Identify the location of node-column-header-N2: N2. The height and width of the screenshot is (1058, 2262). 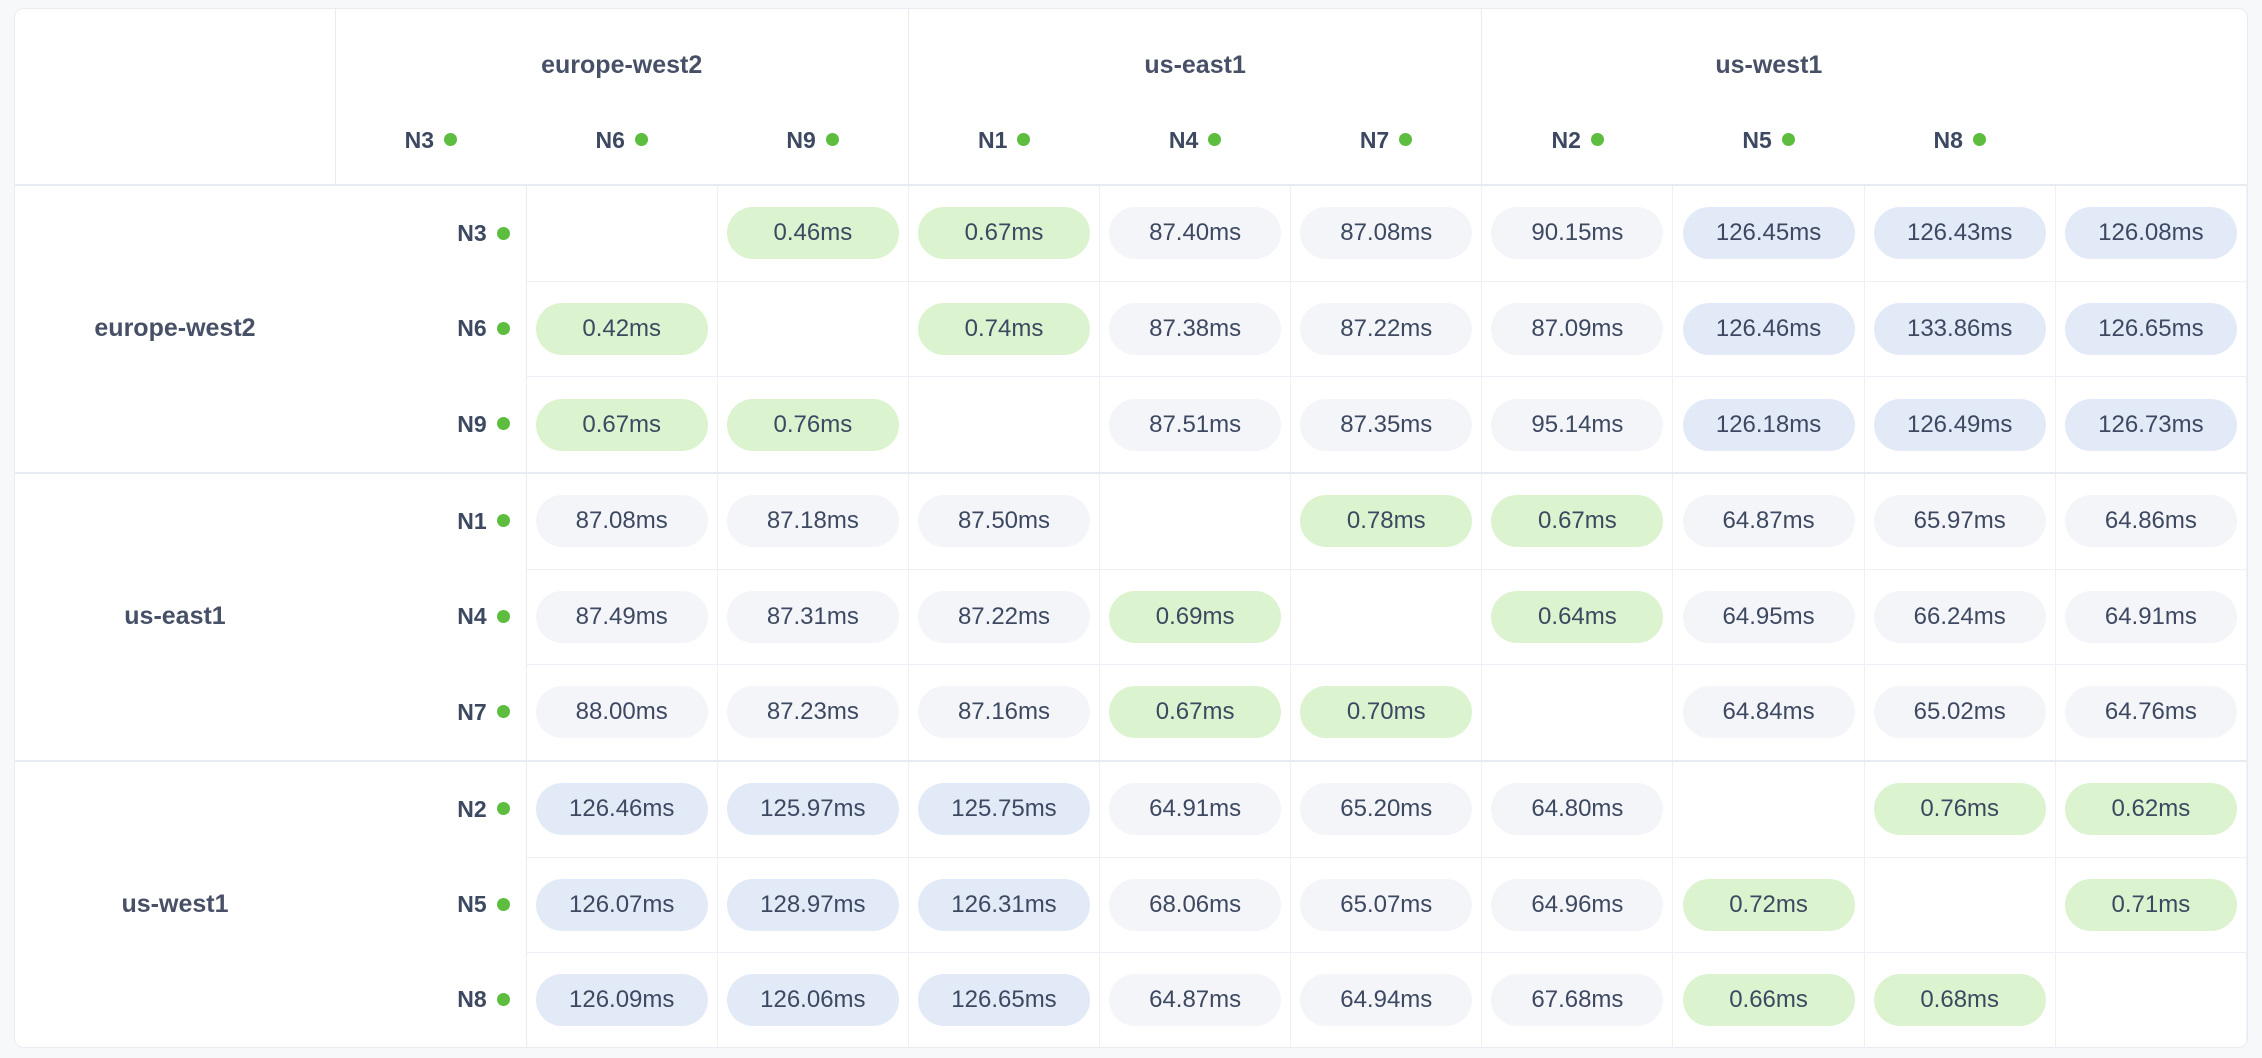
(1577, 156).